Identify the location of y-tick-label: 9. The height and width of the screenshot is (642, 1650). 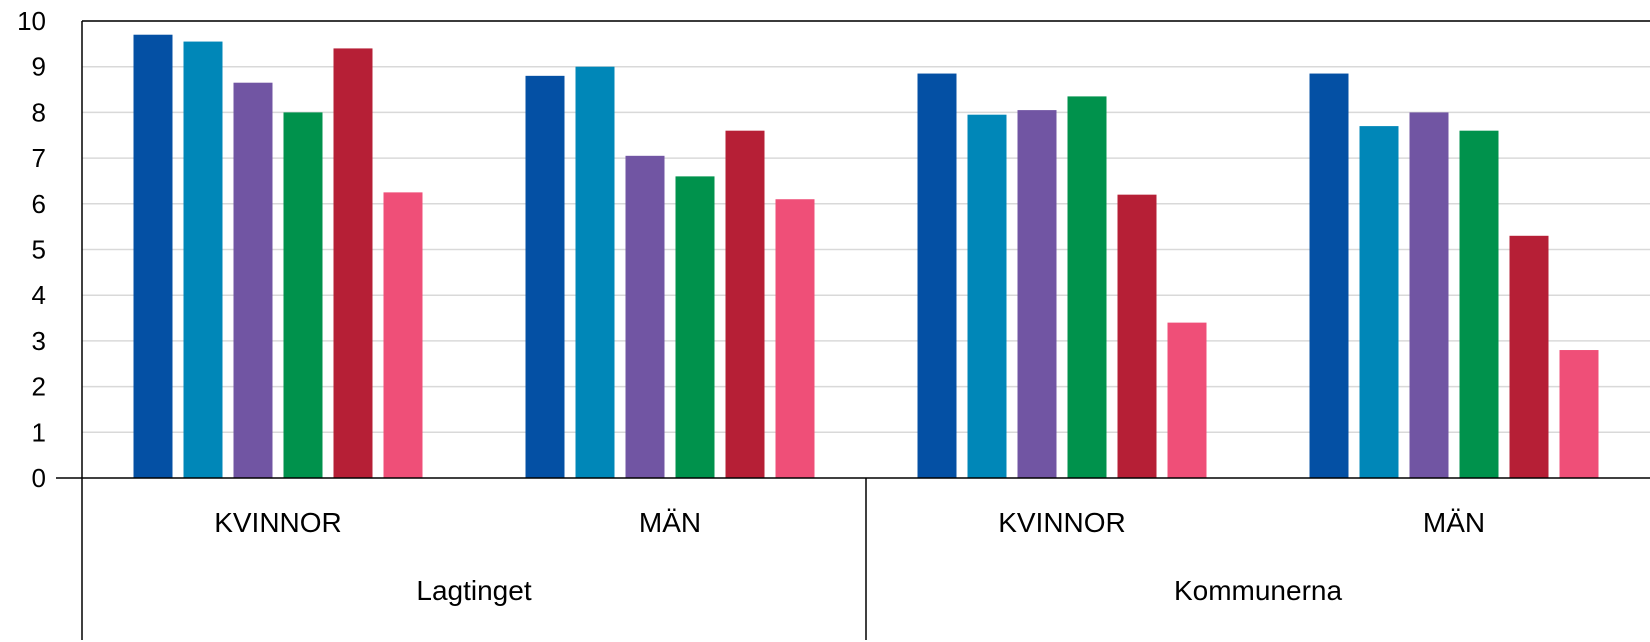
(39, 67).